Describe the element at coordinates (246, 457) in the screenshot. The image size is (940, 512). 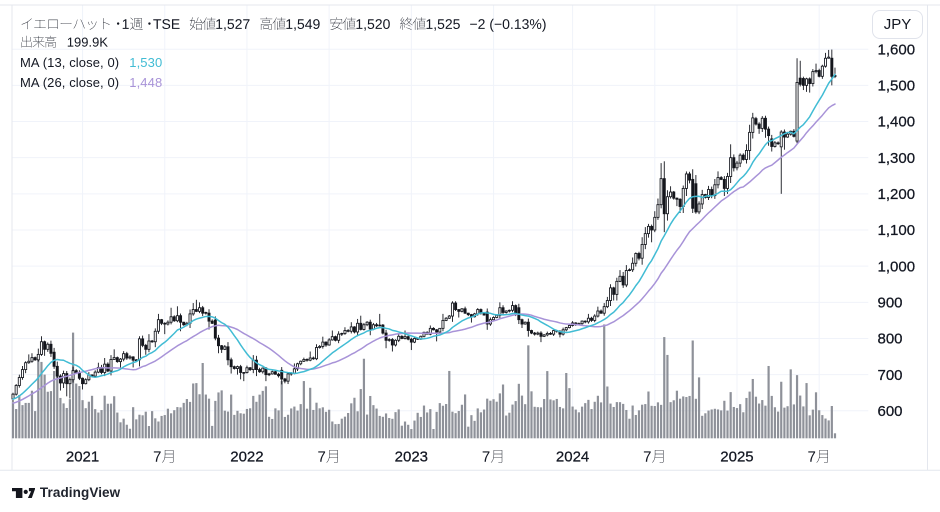
I see `svg-text: 2022` at that location.